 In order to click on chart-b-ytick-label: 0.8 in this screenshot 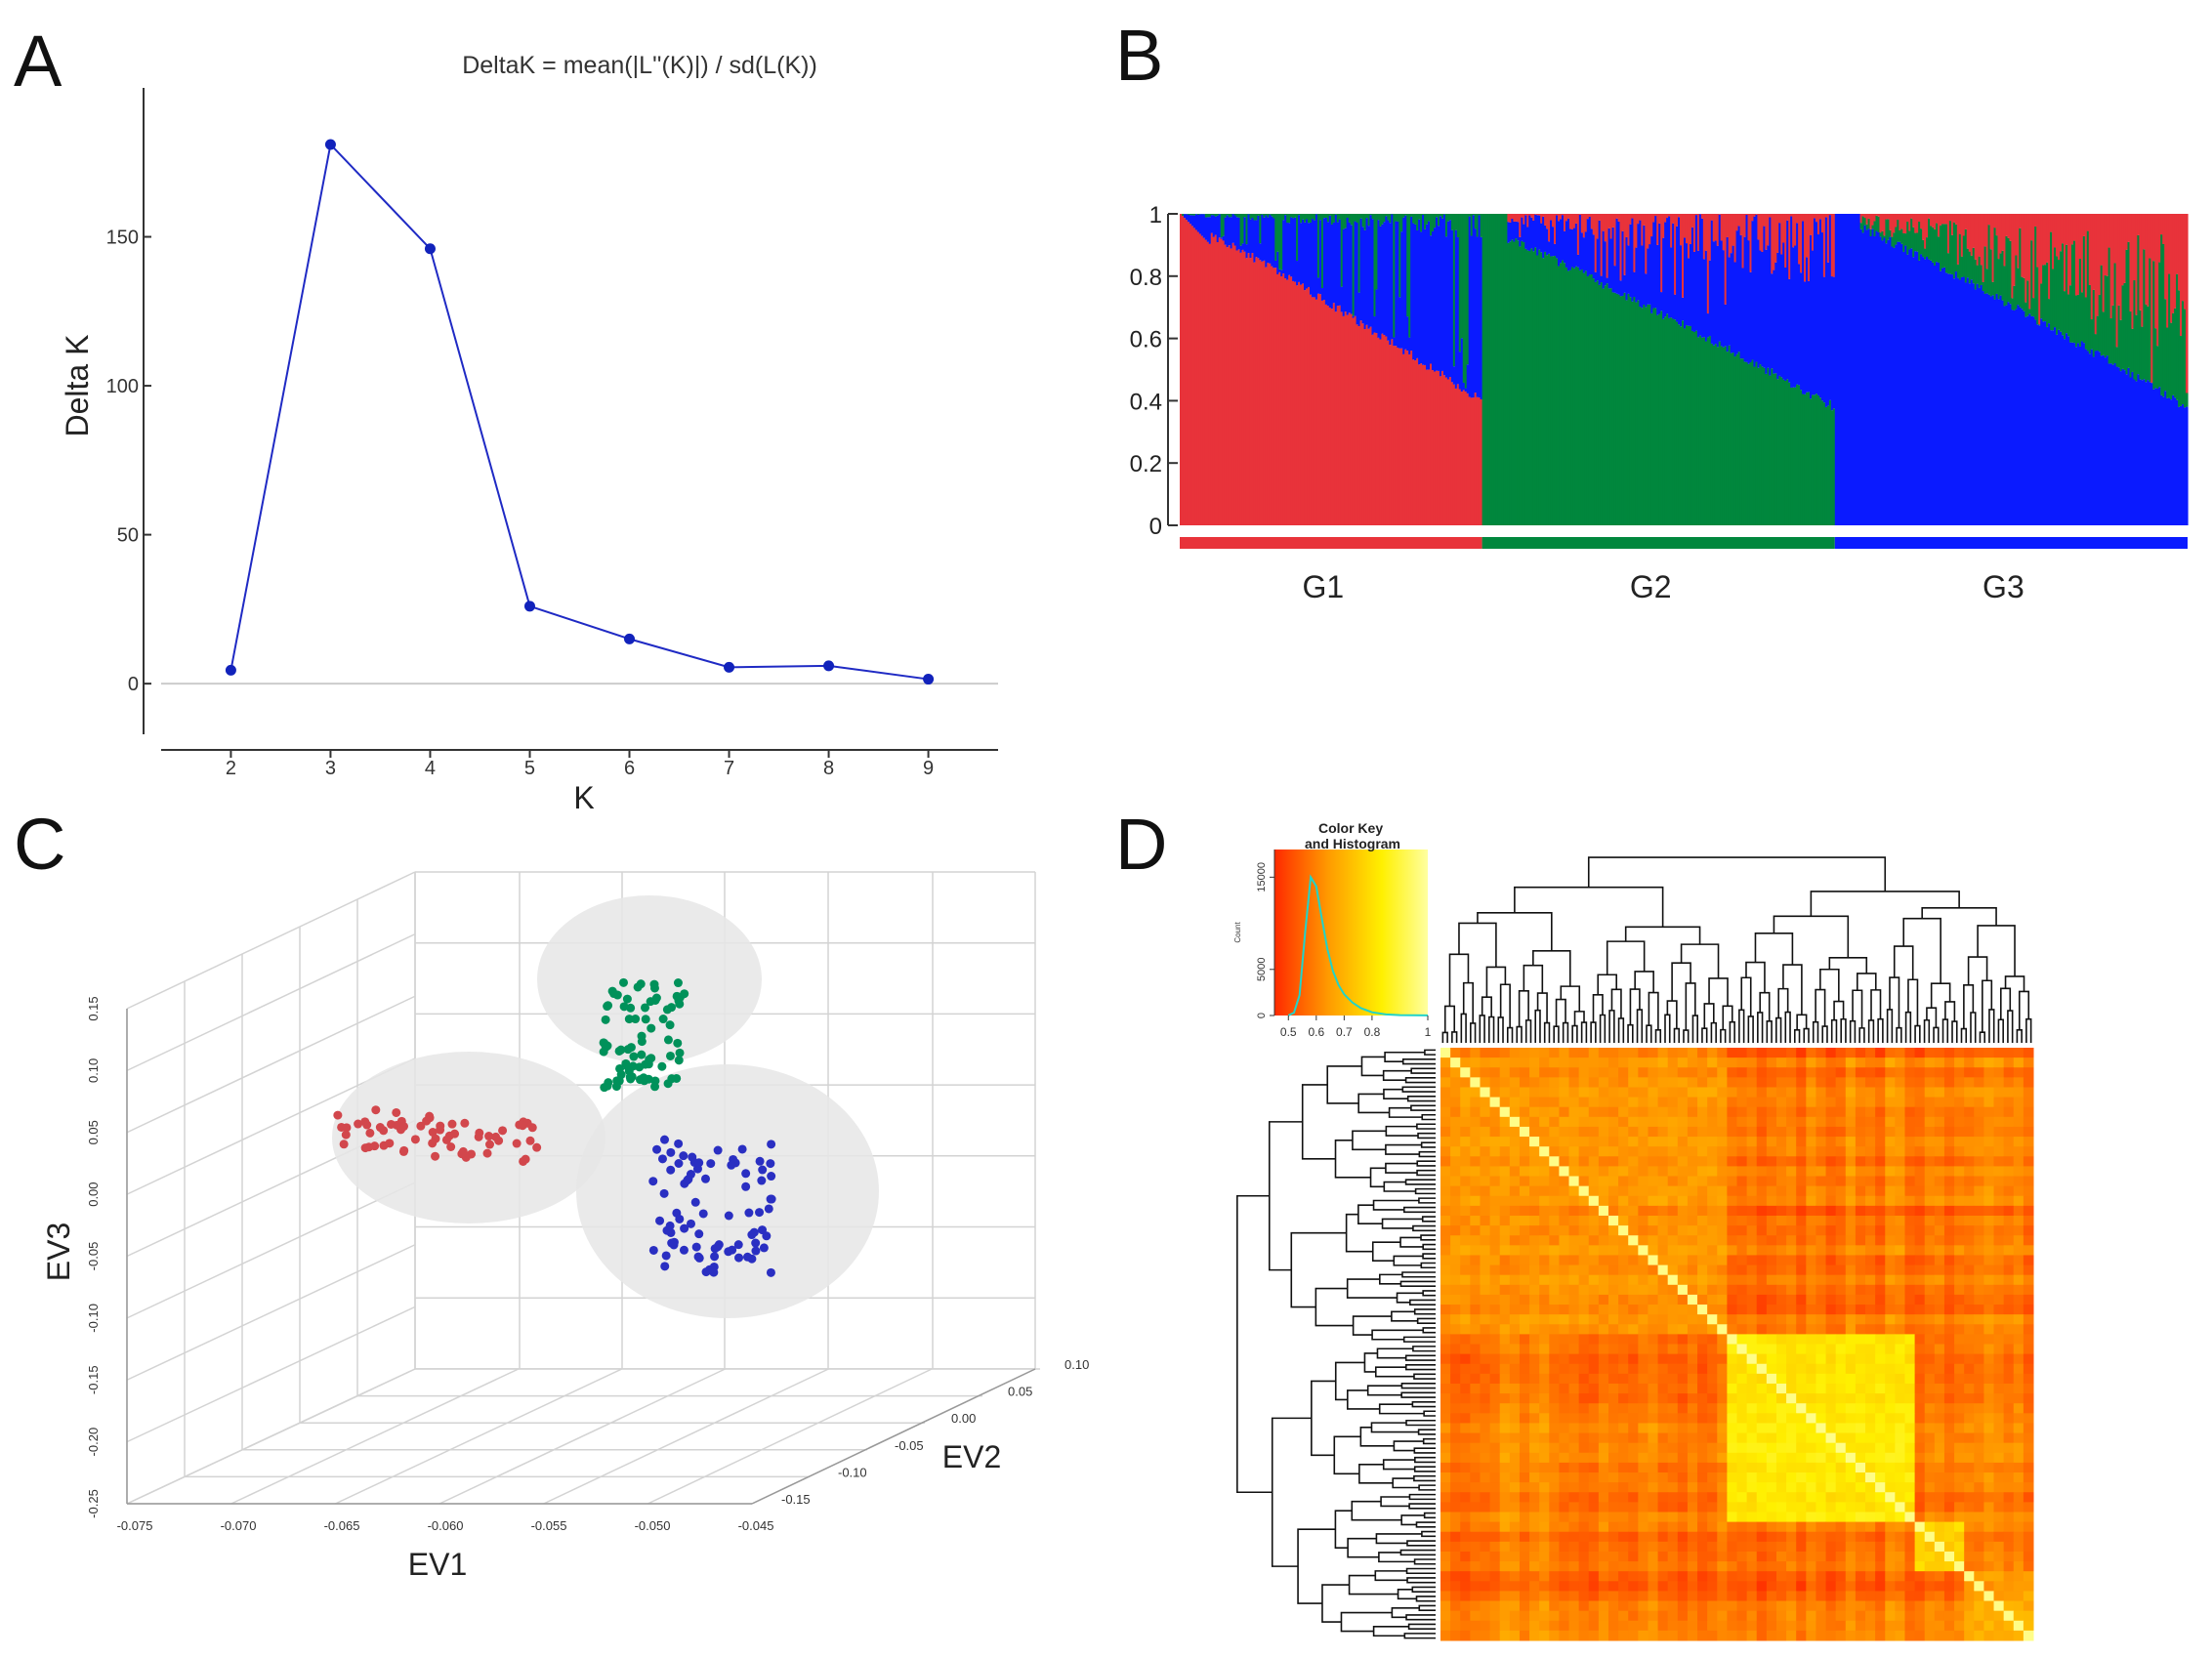, I will do `click(1146, 278)`.